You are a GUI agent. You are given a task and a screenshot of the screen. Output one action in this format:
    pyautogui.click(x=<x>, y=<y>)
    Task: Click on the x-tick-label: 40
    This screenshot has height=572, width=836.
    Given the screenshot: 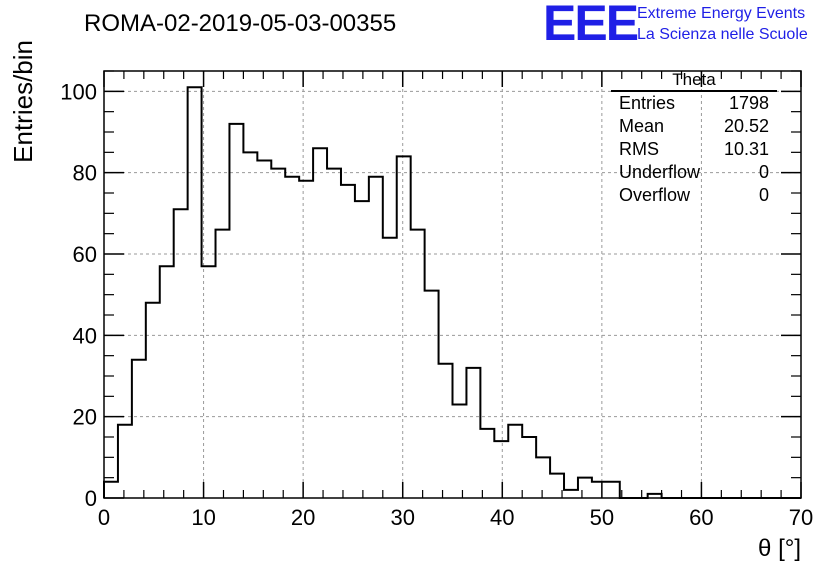 What is the action you would take?
    pyautogui.click(x=502, y=517)
    